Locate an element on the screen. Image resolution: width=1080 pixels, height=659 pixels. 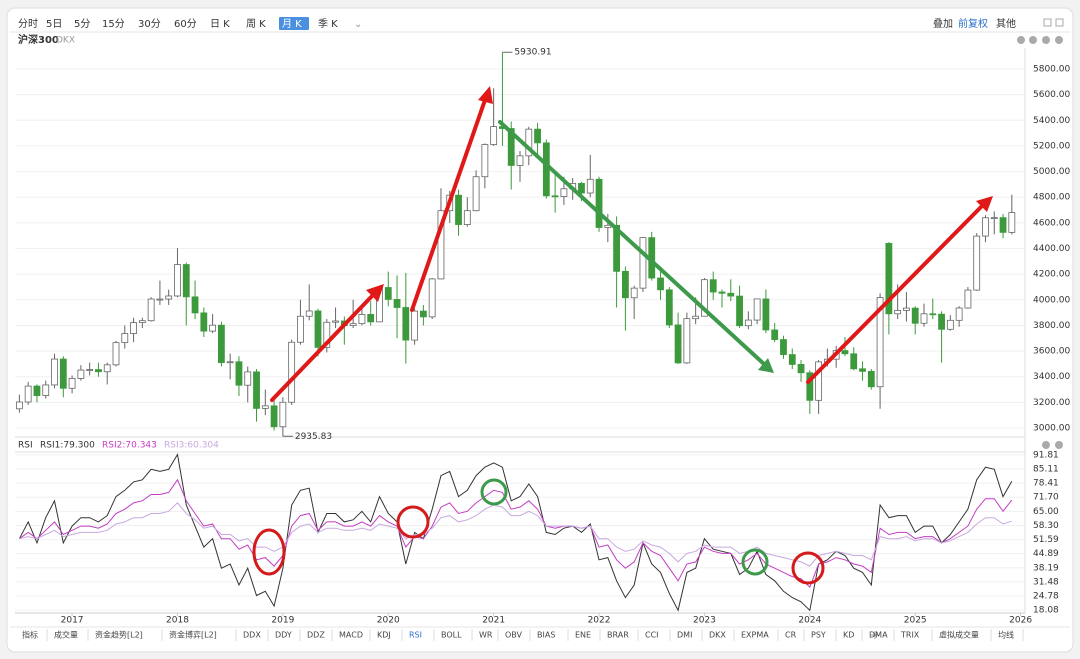
period-button: 季 K is located at coordinates (328, 24).